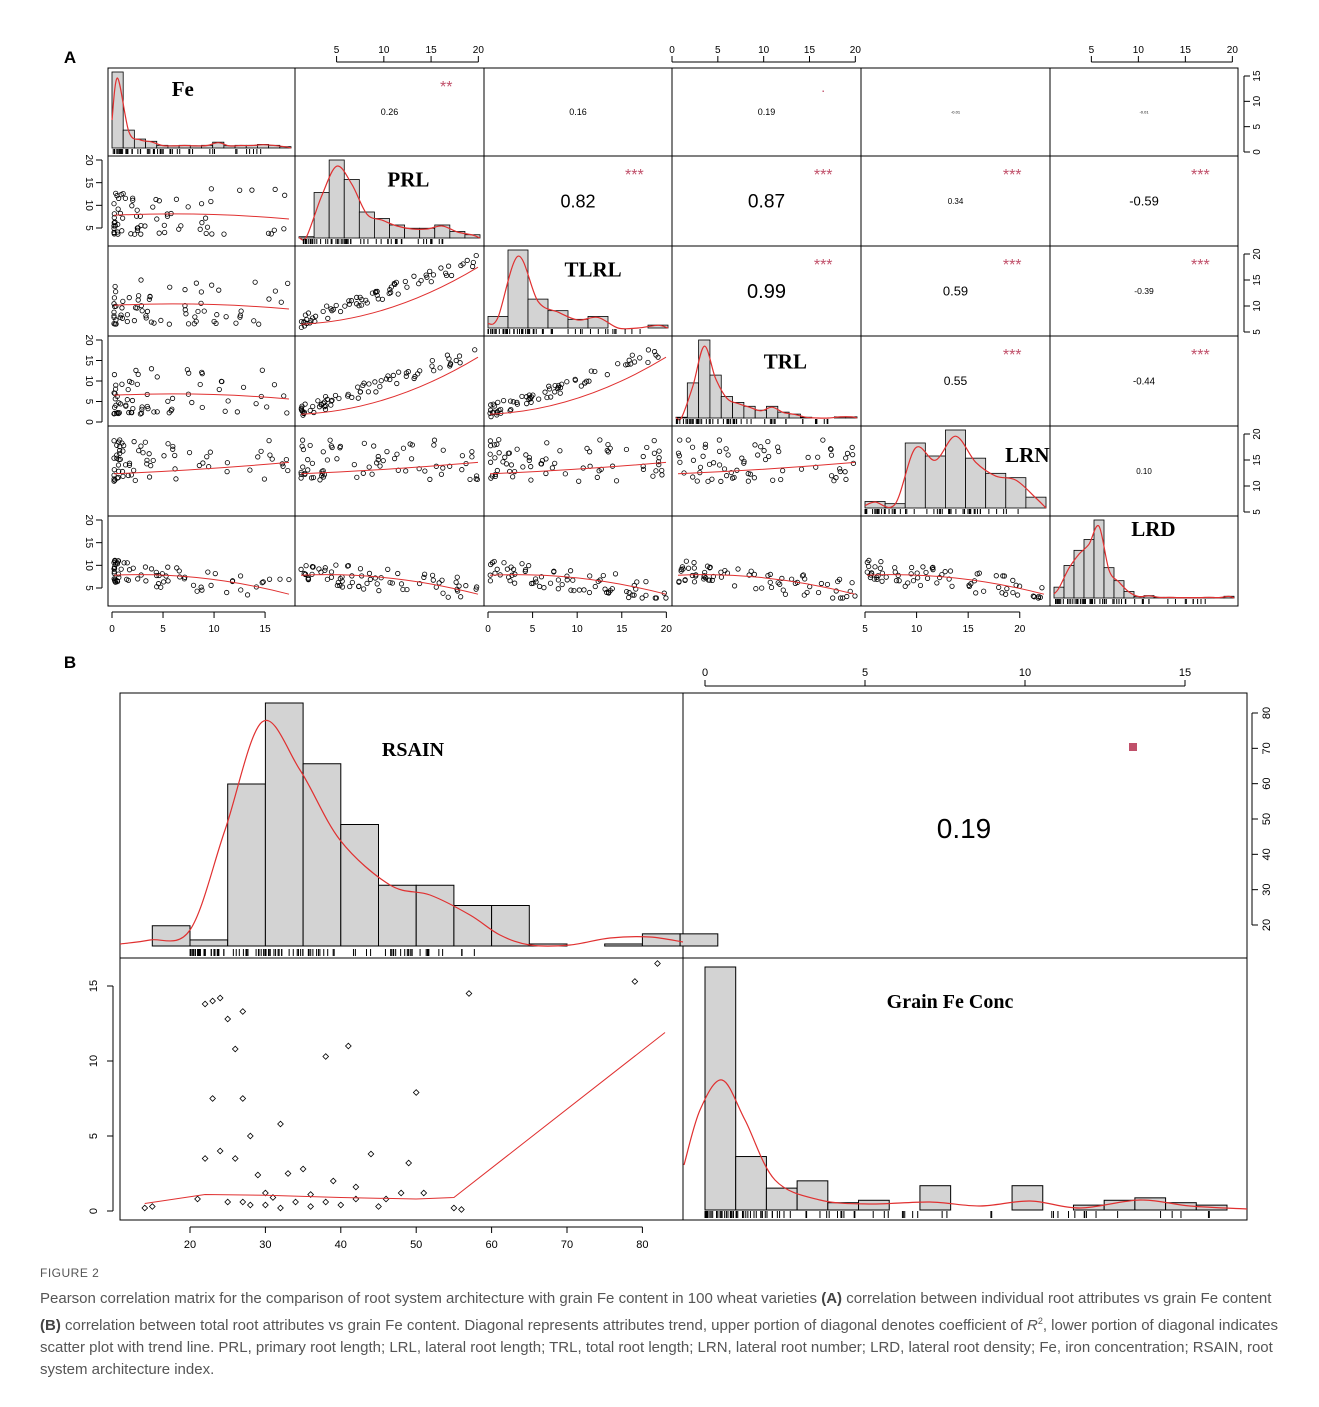  What do you see at coordinates (70, 662) in the screenshot?
I see `panel-b-label: B` at bounding box center [70, 662].